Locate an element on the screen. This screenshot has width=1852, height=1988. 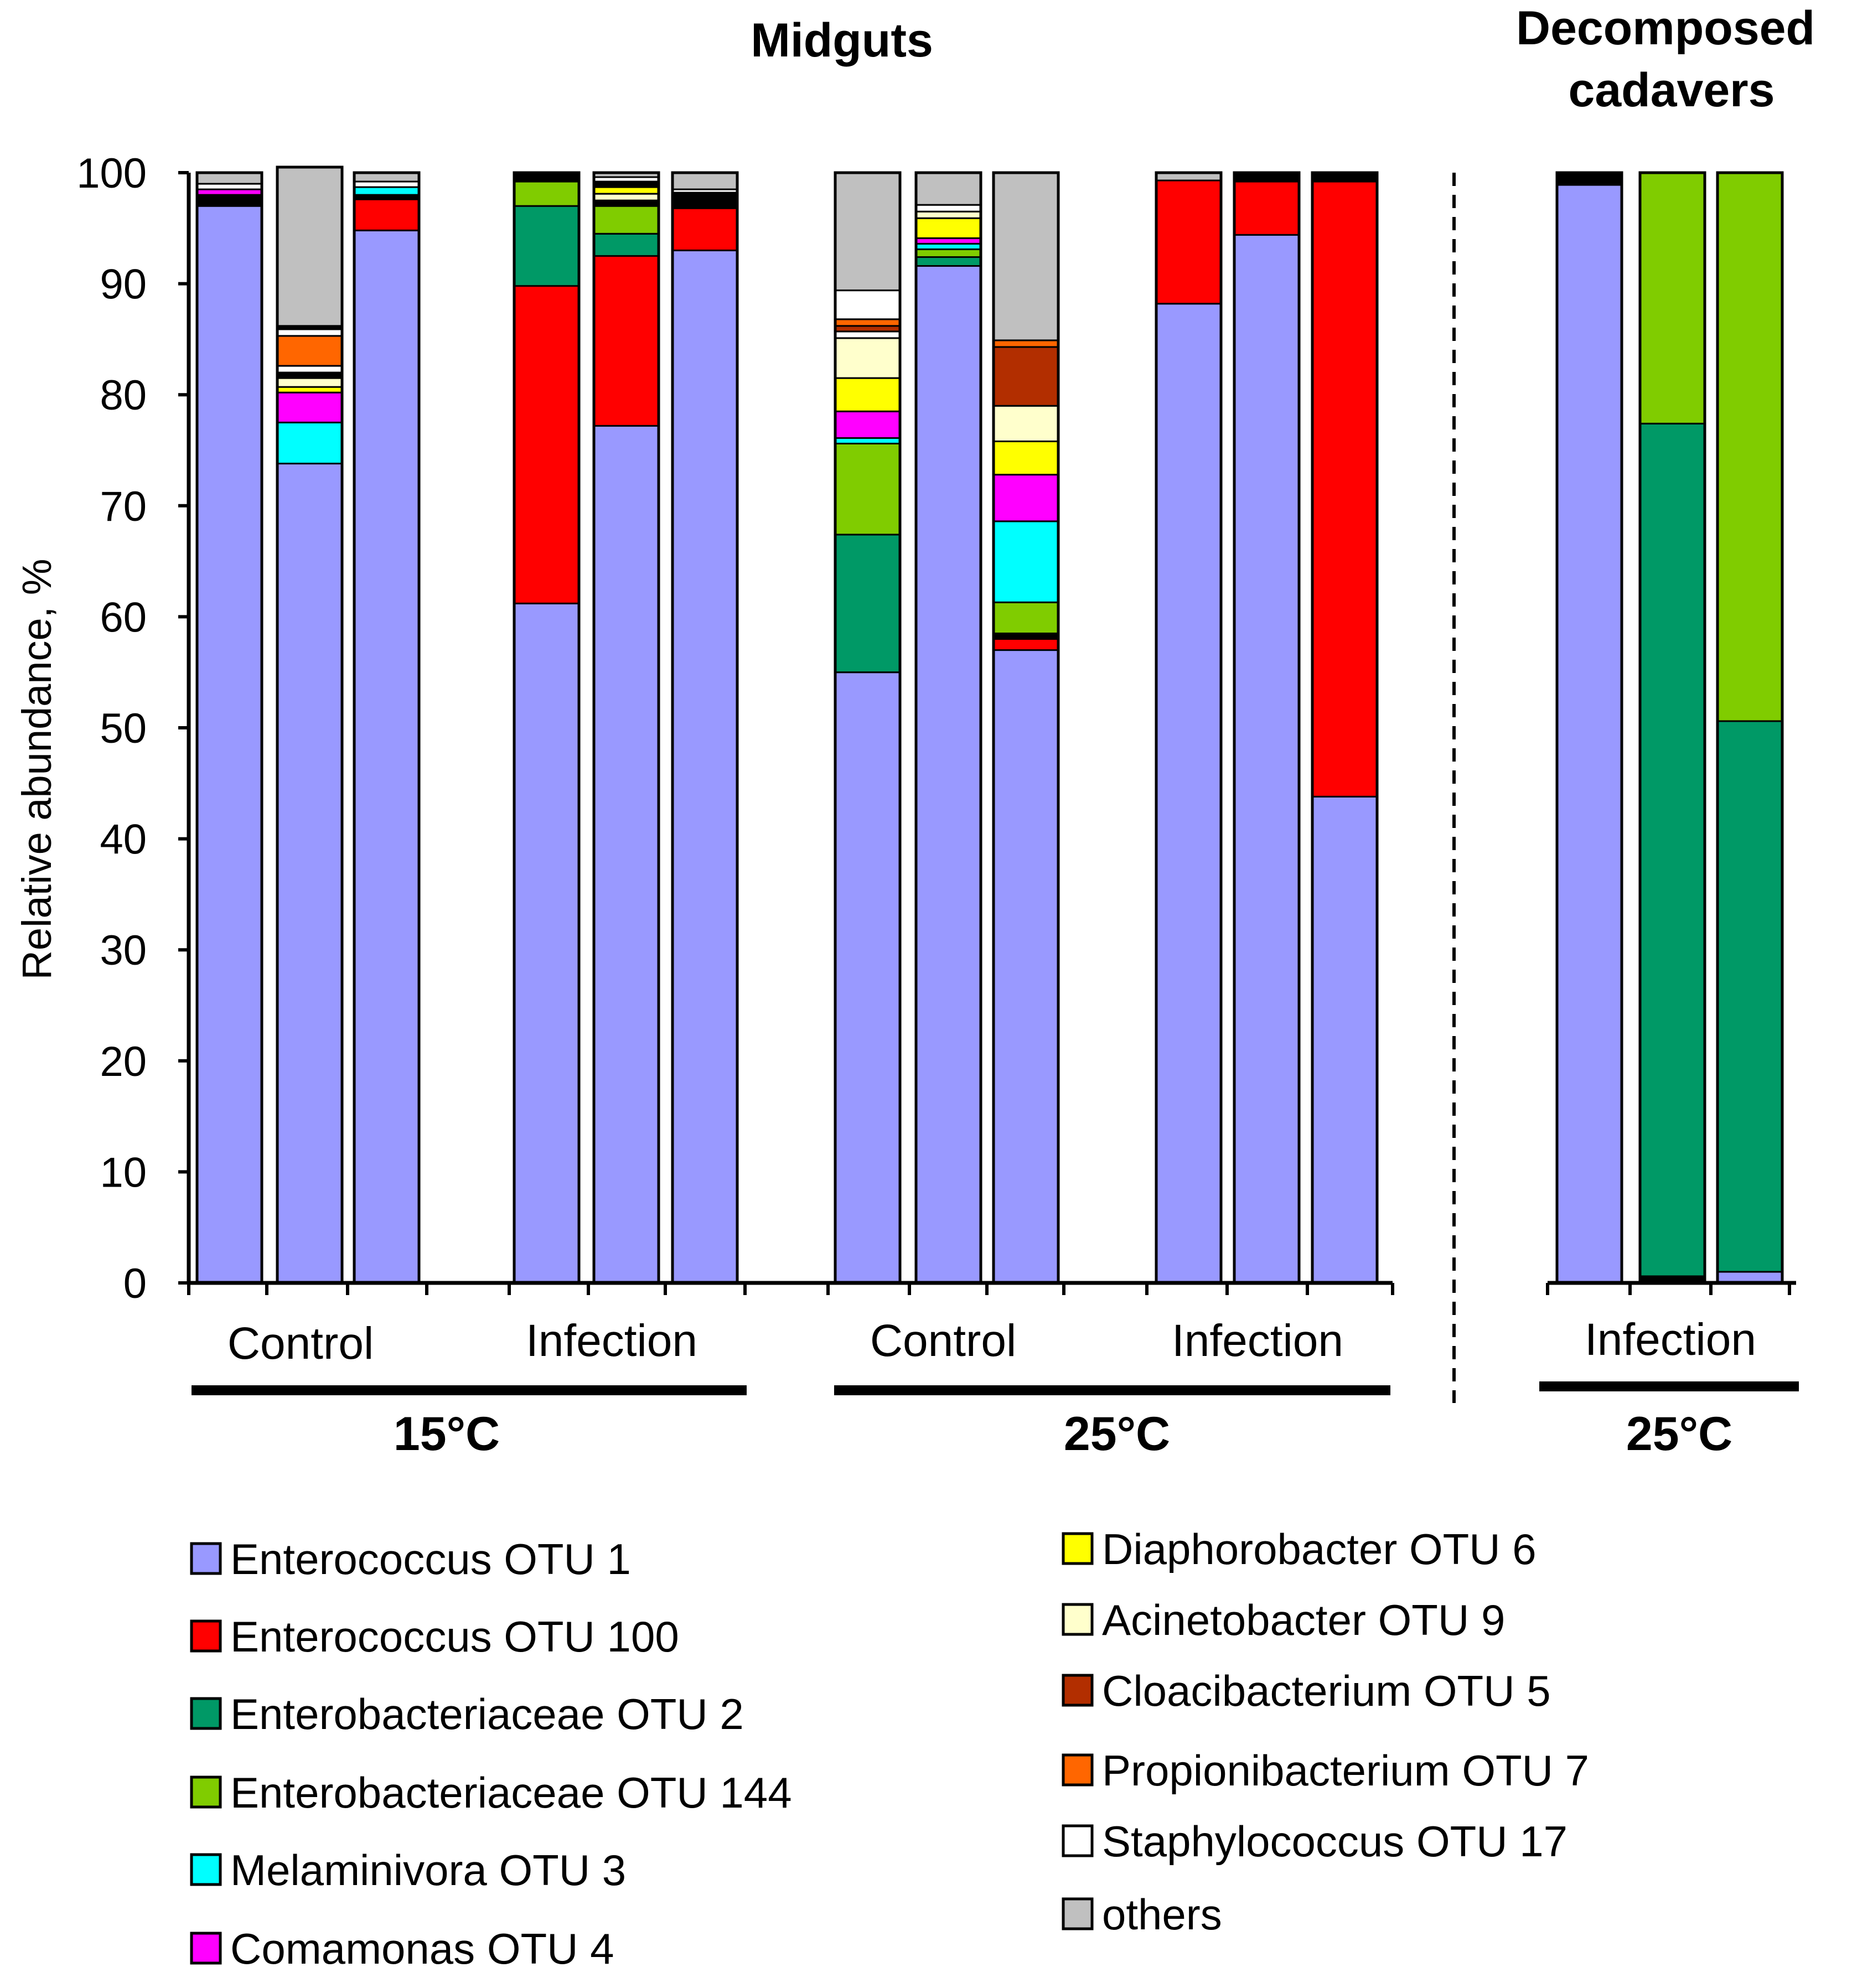
y-tick-label: 70 is located at coordinates (124, 507).